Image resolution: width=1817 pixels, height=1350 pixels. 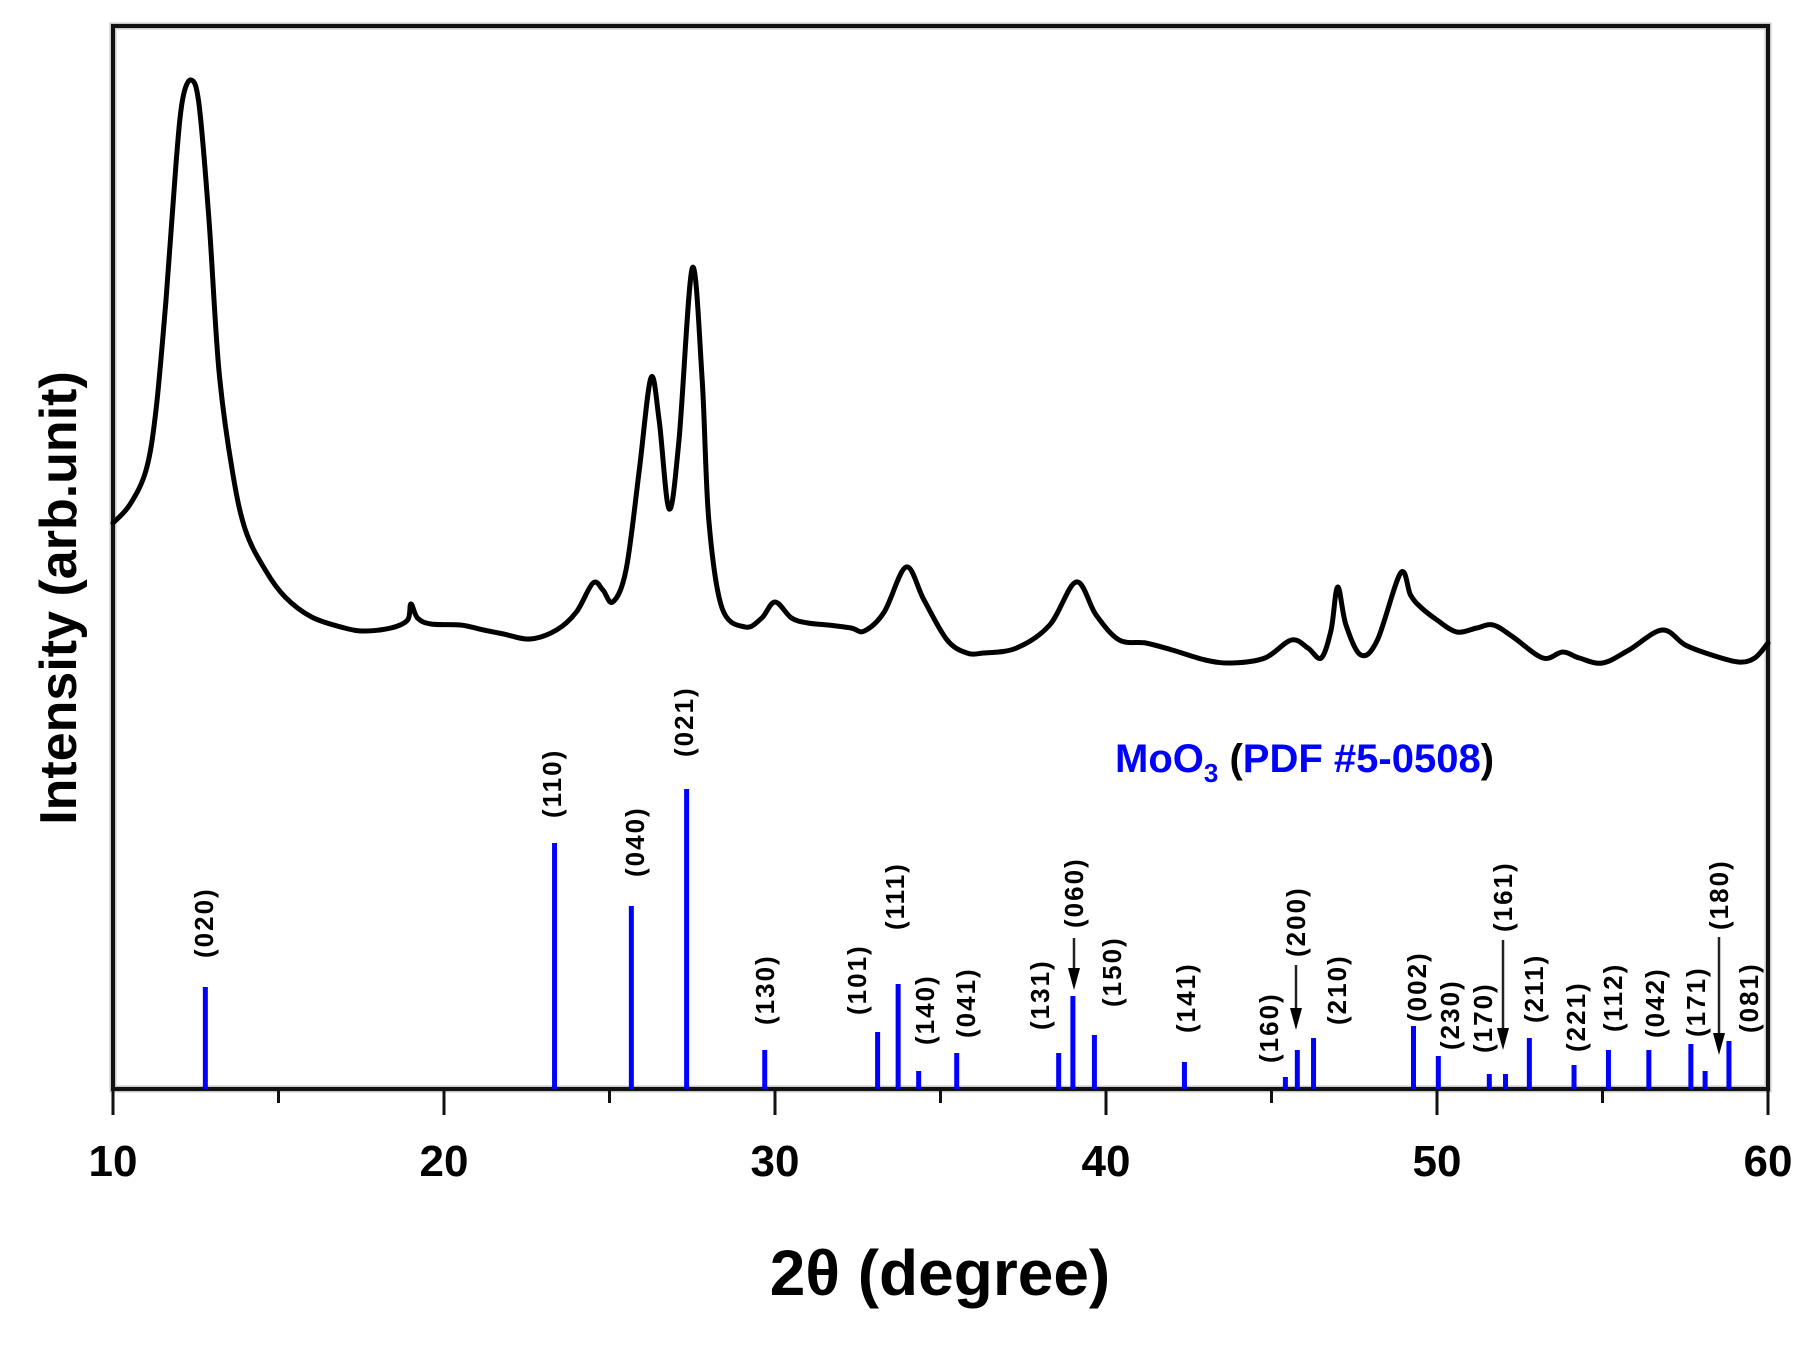 What do you see at coordinates (1487, 759) in the screenshot?
I see `legend-paren-close: )` at bounding box center [1487, 759].